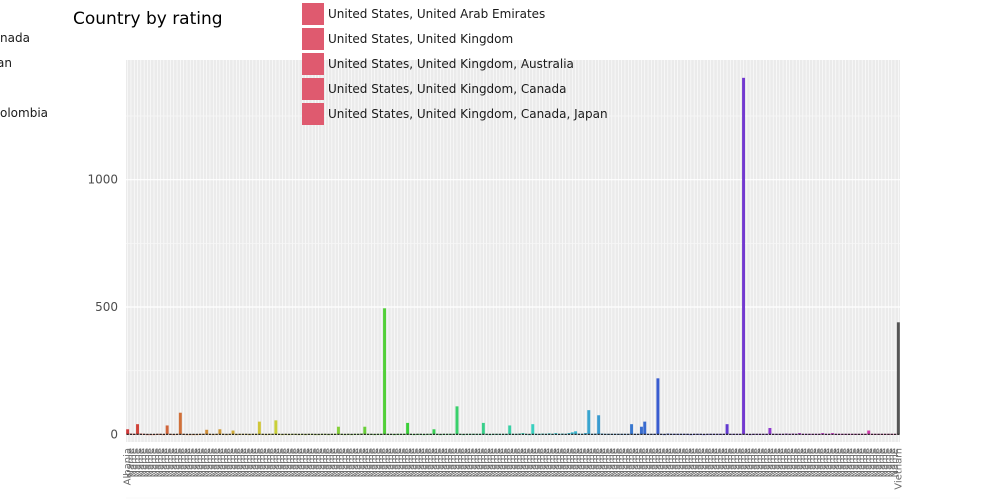  I want to click on y-tick-label: 0, so click(114, 434).